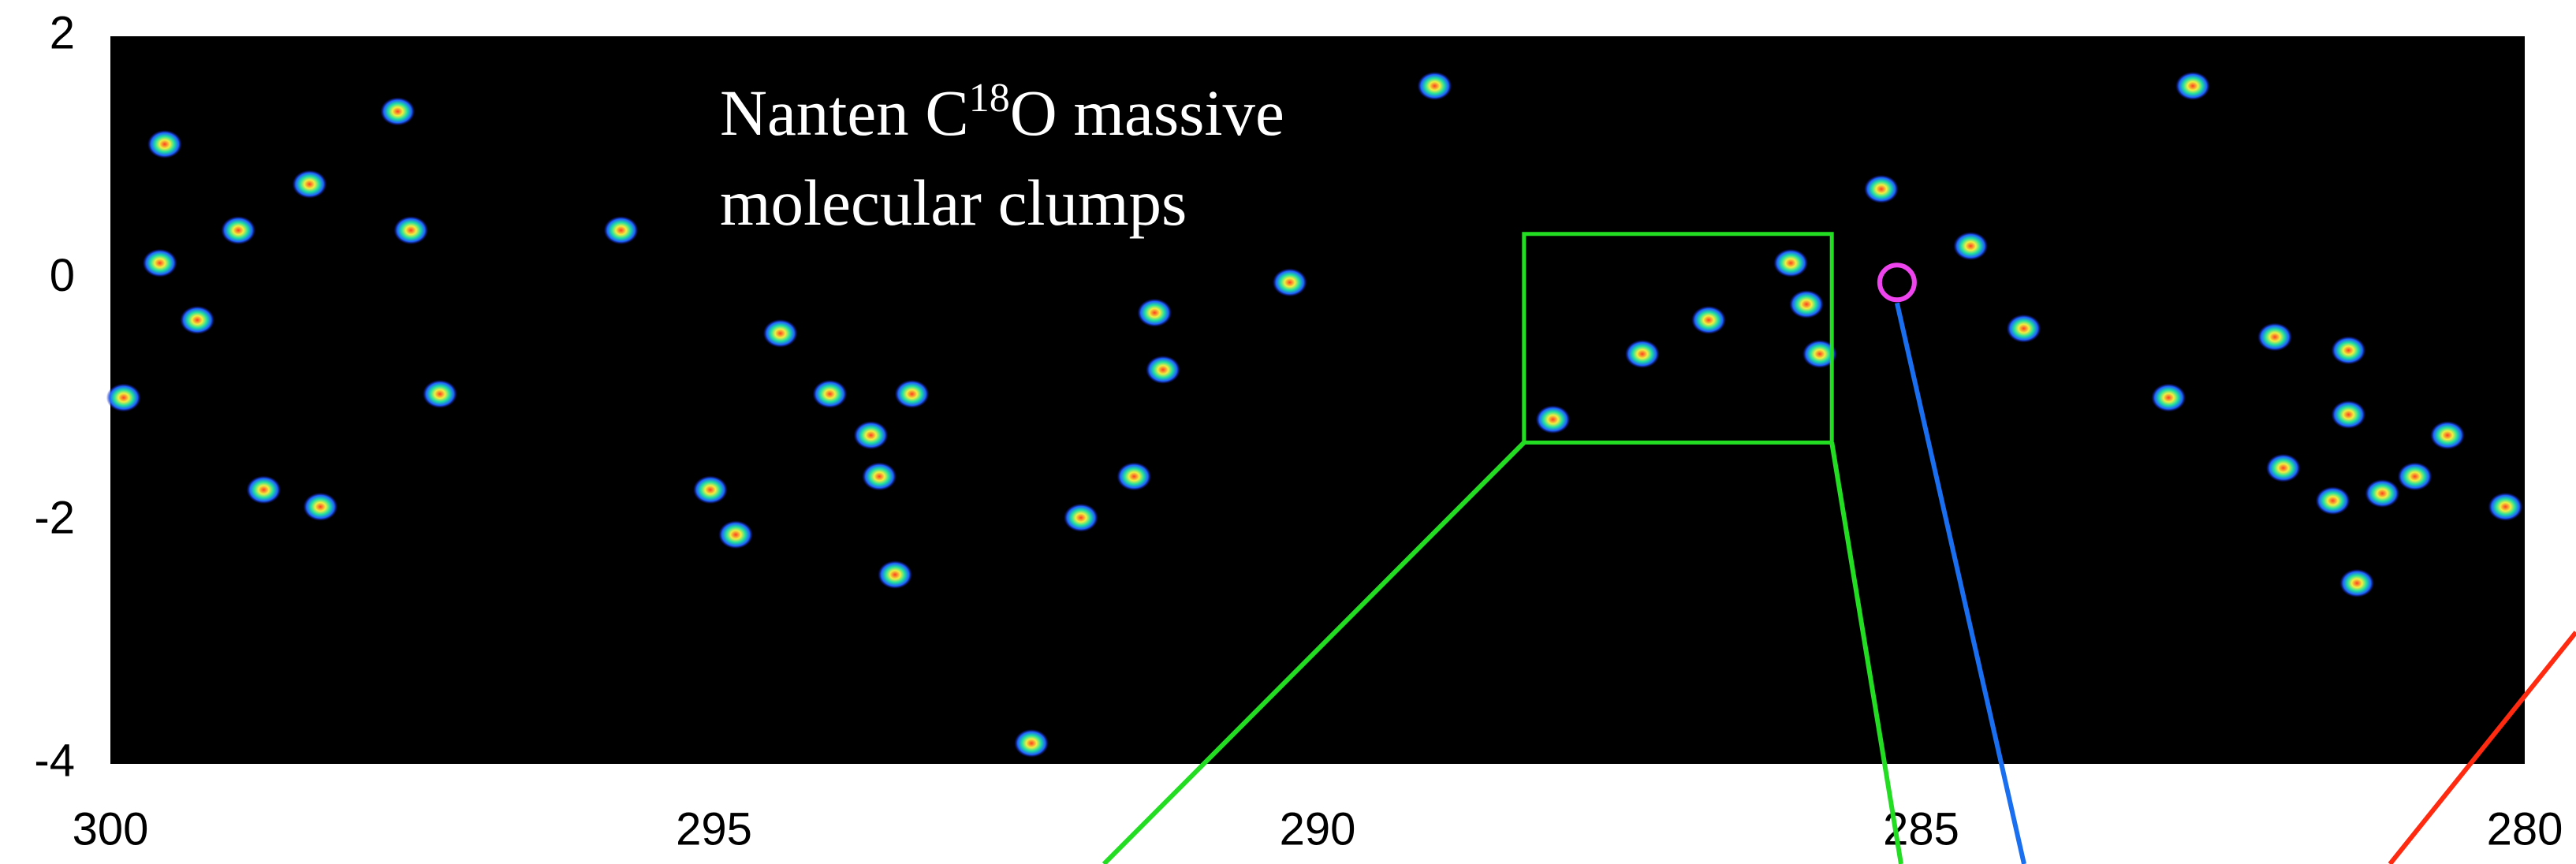 The image size is (2576, 864). Describe the element at coordinates (953, 202) in the screenshot. I see `annotation: molecular clumps` at that location.